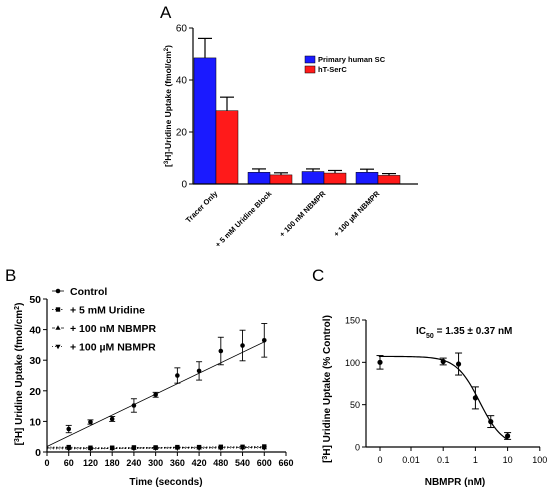 The width and height of the screenshot is (550, 489). I want to click on panel-c-xtick-label: 1, so click(475, 460).